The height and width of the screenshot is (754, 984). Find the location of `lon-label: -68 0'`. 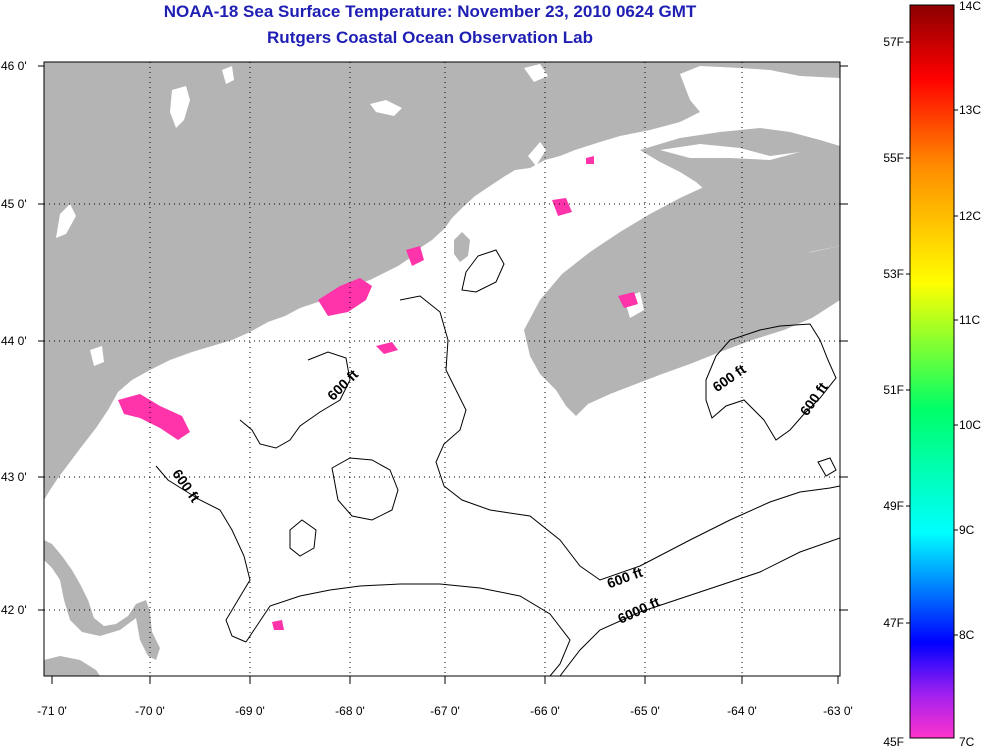

lon-label: -68 0' is located at coordinates (350, 711).